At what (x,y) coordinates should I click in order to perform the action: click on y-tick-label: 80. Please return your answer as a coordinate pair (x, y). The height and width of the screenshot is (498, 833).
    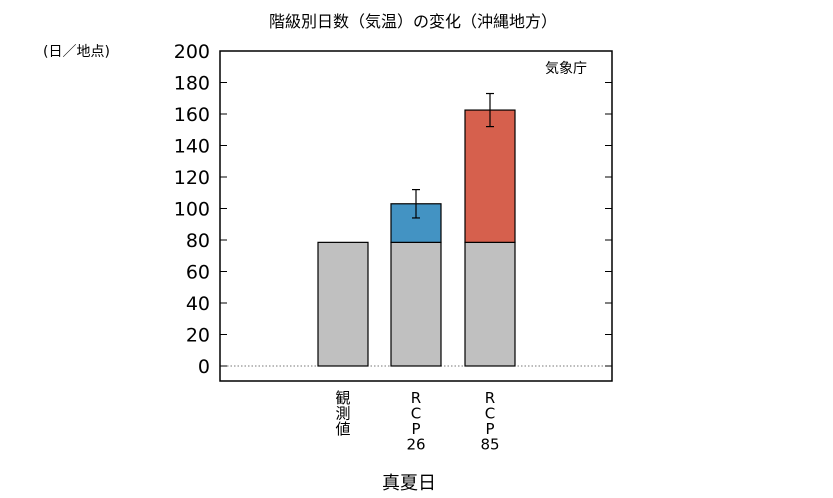
    Looking at the image, I should click on (198, 241).